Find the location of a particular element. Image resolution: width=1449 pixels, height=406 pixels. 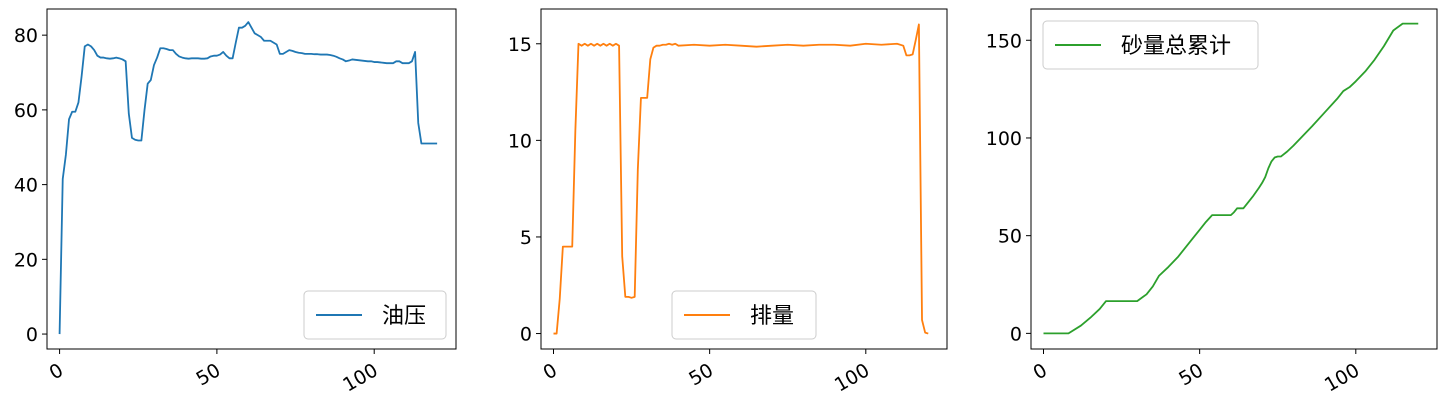

legend-label: 砂量总累计 is located at coordinates (1176, 46).